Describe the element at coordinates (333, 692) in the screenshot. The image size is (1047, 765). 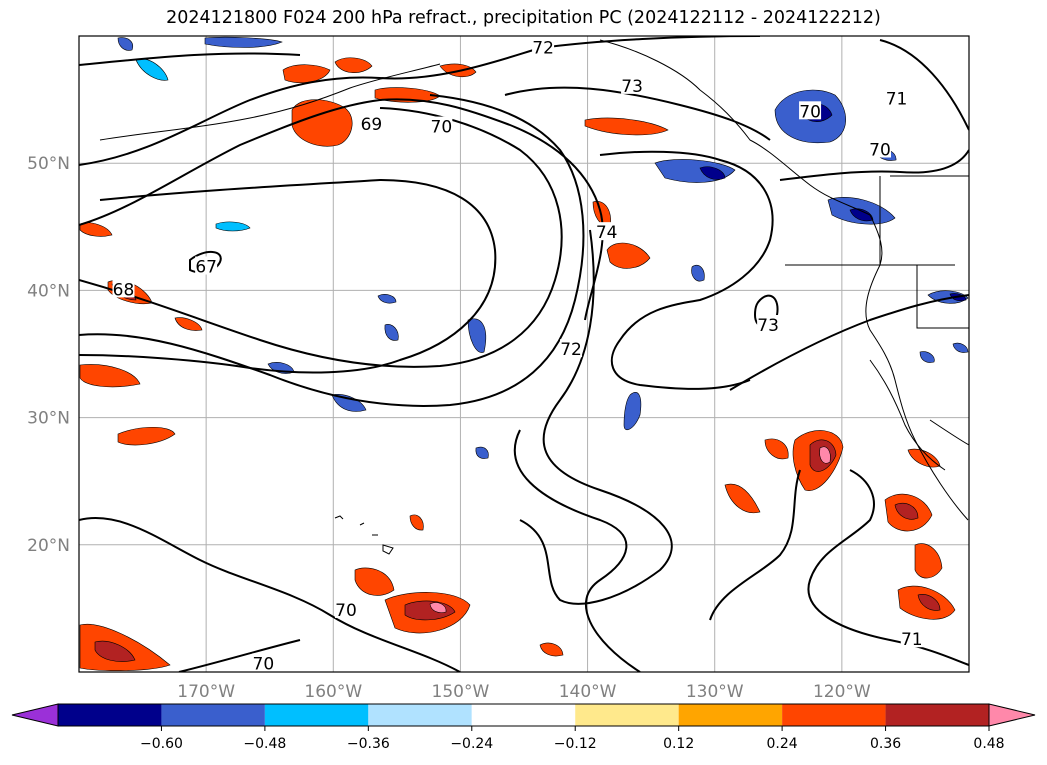
I see `longitude-label: 160°W` at that location.